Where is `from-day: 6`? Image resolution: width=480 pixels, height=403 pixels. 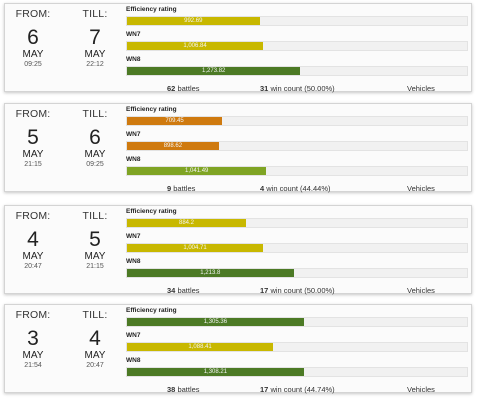
from-day: 6 is located at coordinates (33, 37).